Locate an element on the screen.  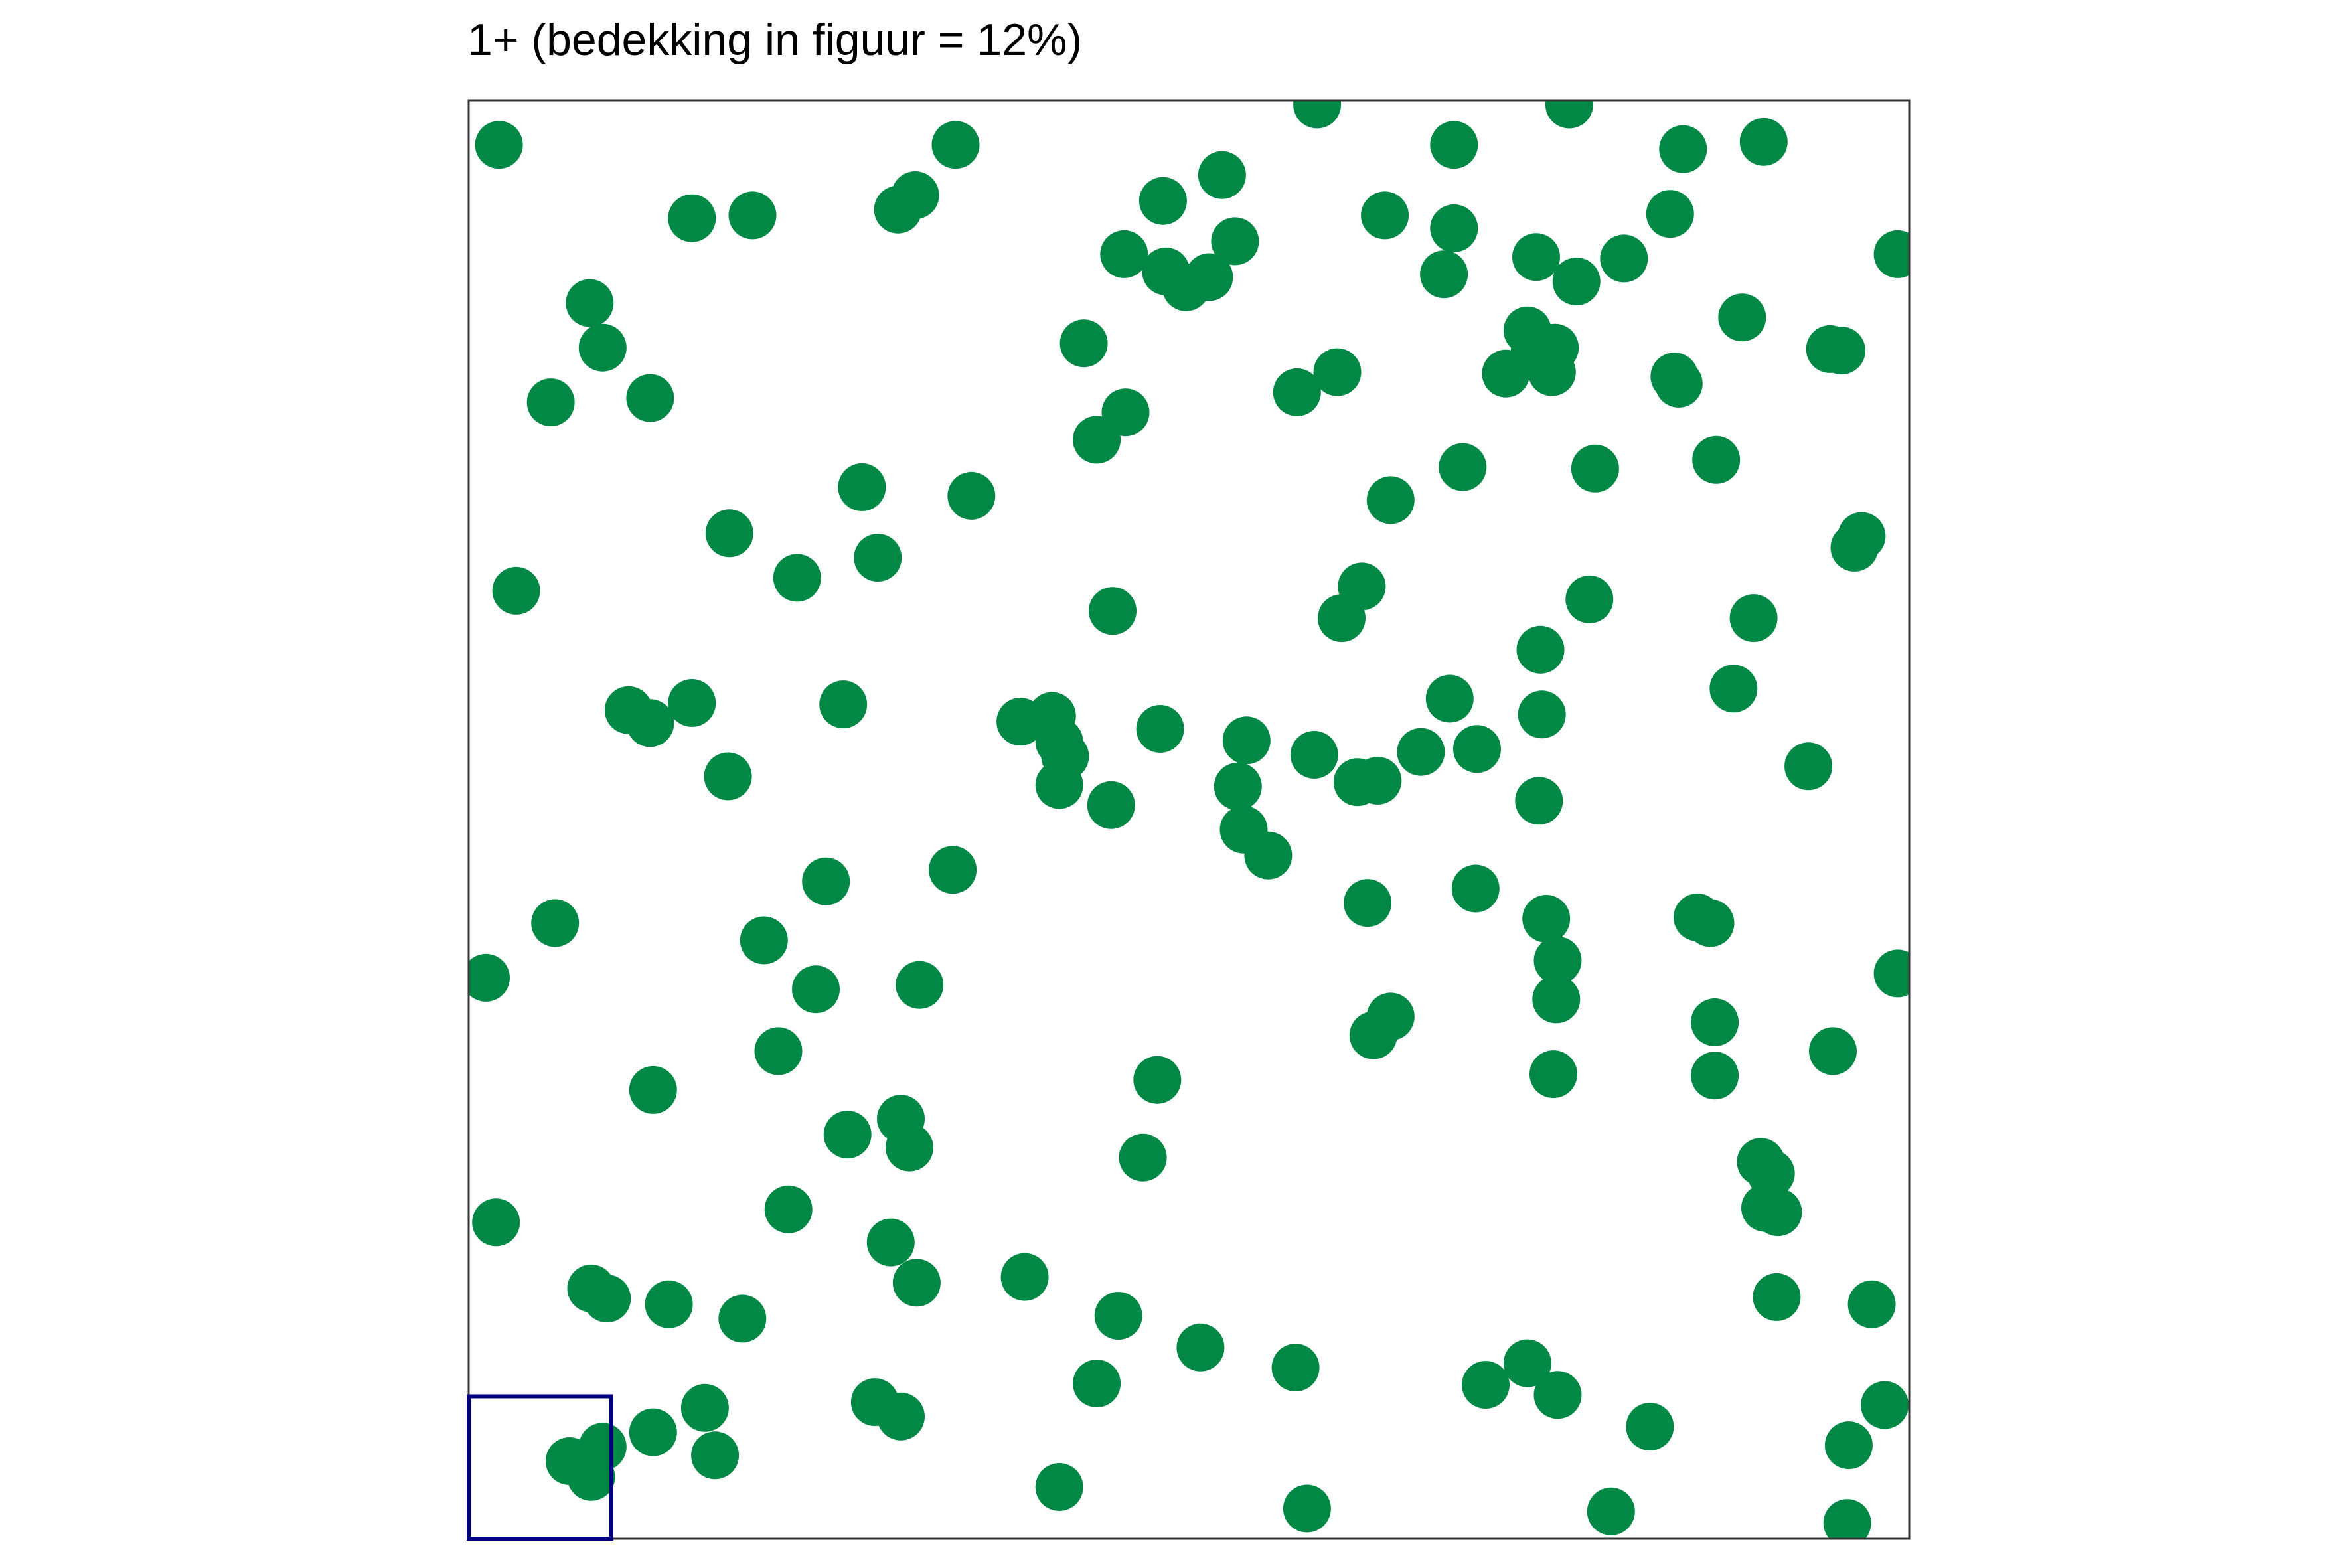
chart-title: 1+ (bedekking in figuur = 12%) is located at coordinates (775, 40).